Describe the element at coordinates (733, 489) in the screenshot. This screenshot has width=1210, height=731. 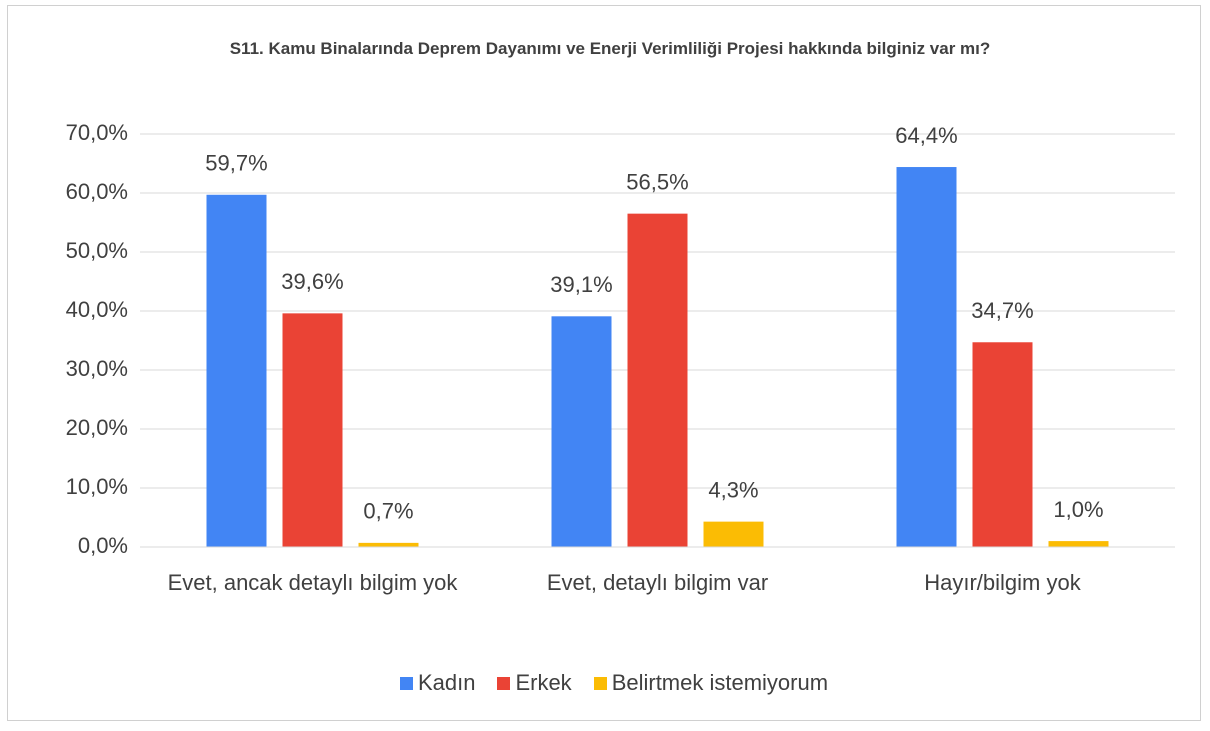
I see `data-label: 4,3%` at that location.